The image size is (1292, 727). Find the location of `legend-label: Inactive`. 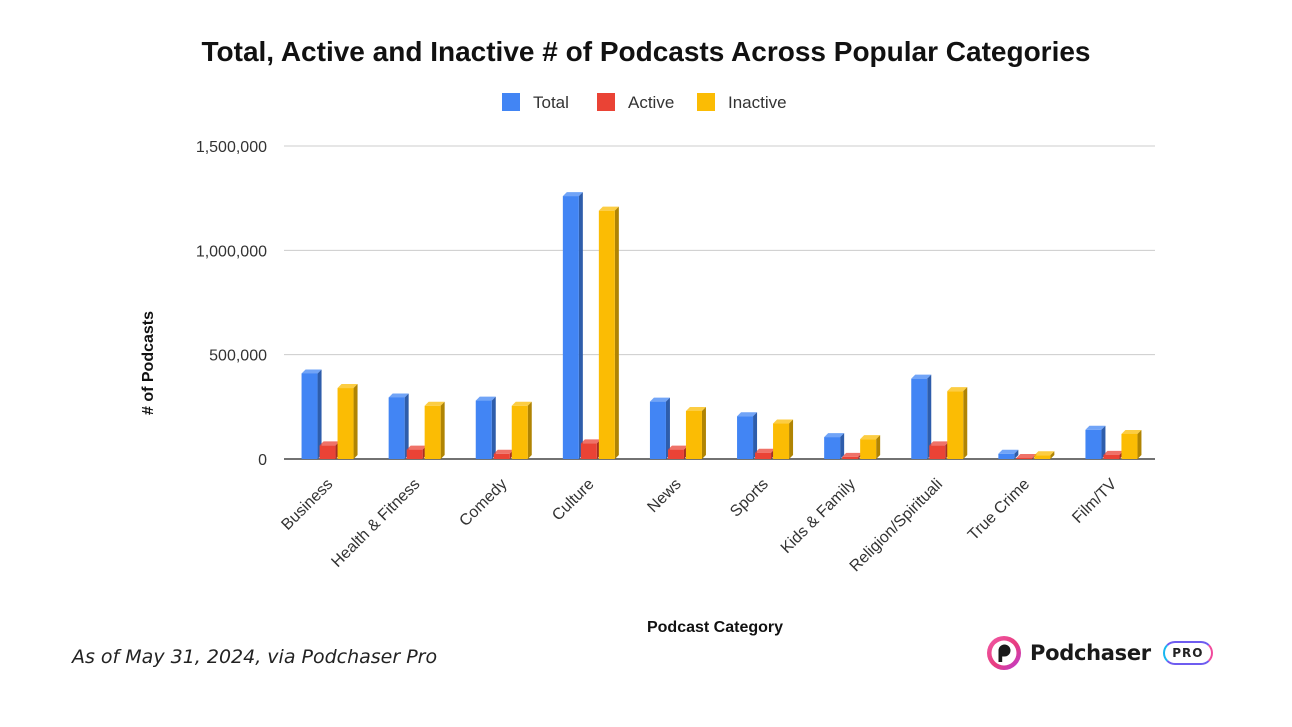

legend-label: Inactive is located at coordinates (757, 102).